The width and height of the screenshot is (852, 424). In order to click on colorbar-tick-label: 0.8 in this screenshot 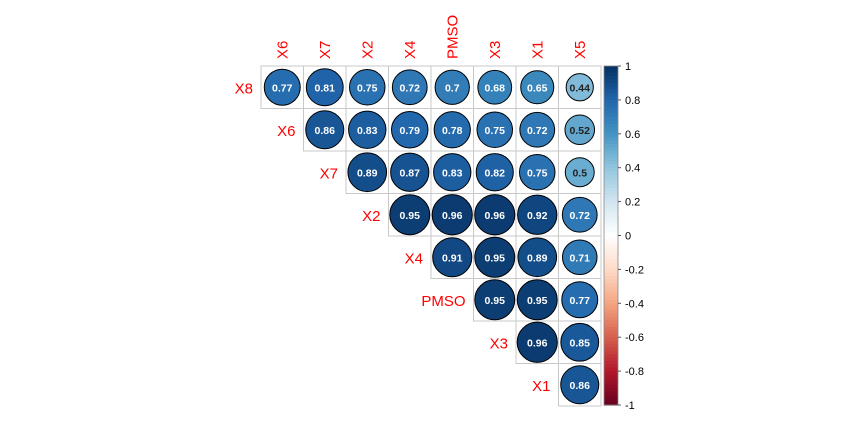, I will do `click(632, 101)`.